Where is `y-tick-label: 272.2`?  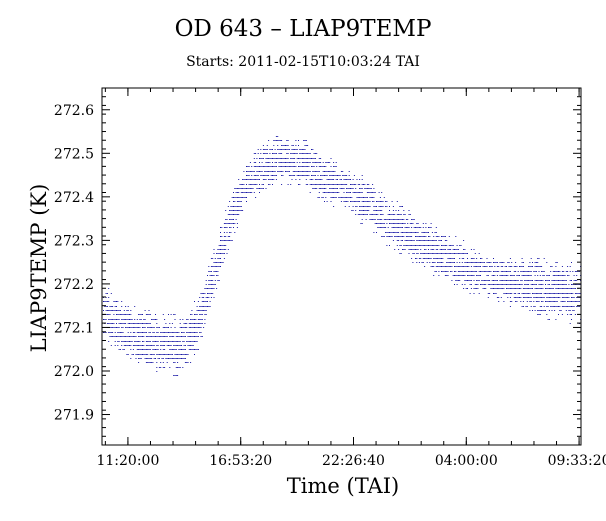
y-tick-label: 272.2 is located at coordinates (74, 285).